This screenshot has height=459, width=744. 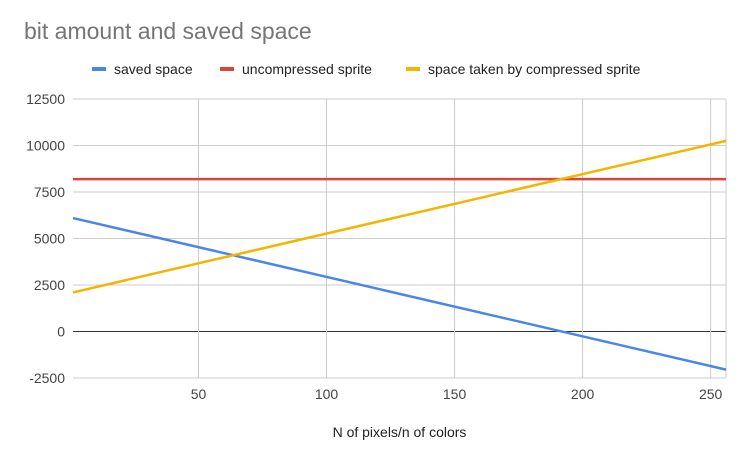 What do you see at coordinates (45, 146) in the screenshot?
I see `y-tick-label: 10000` at bounding box center [45, 146].